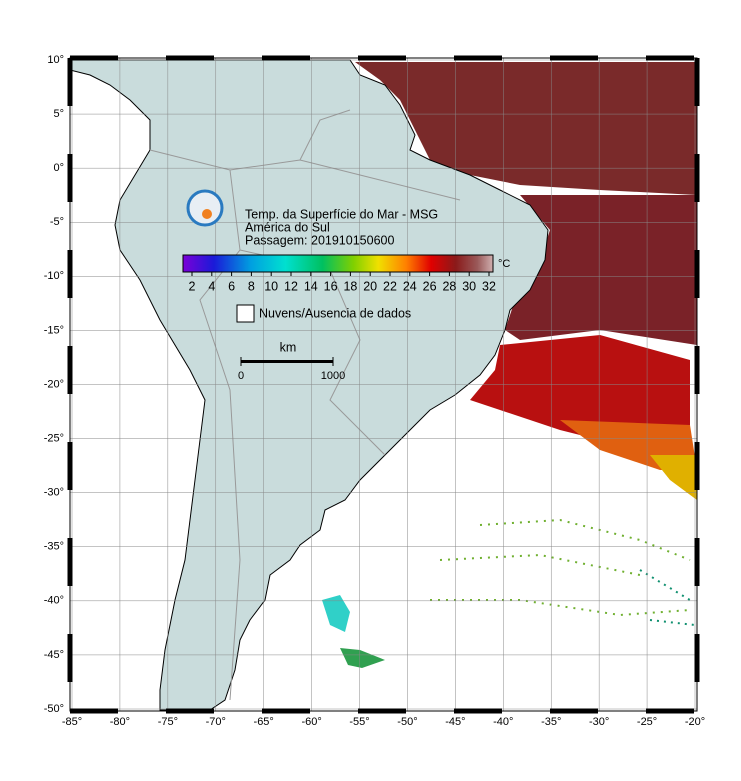 The image size is (741, 781). I want to click on x-tick-label: -20°, so click(695, 722).